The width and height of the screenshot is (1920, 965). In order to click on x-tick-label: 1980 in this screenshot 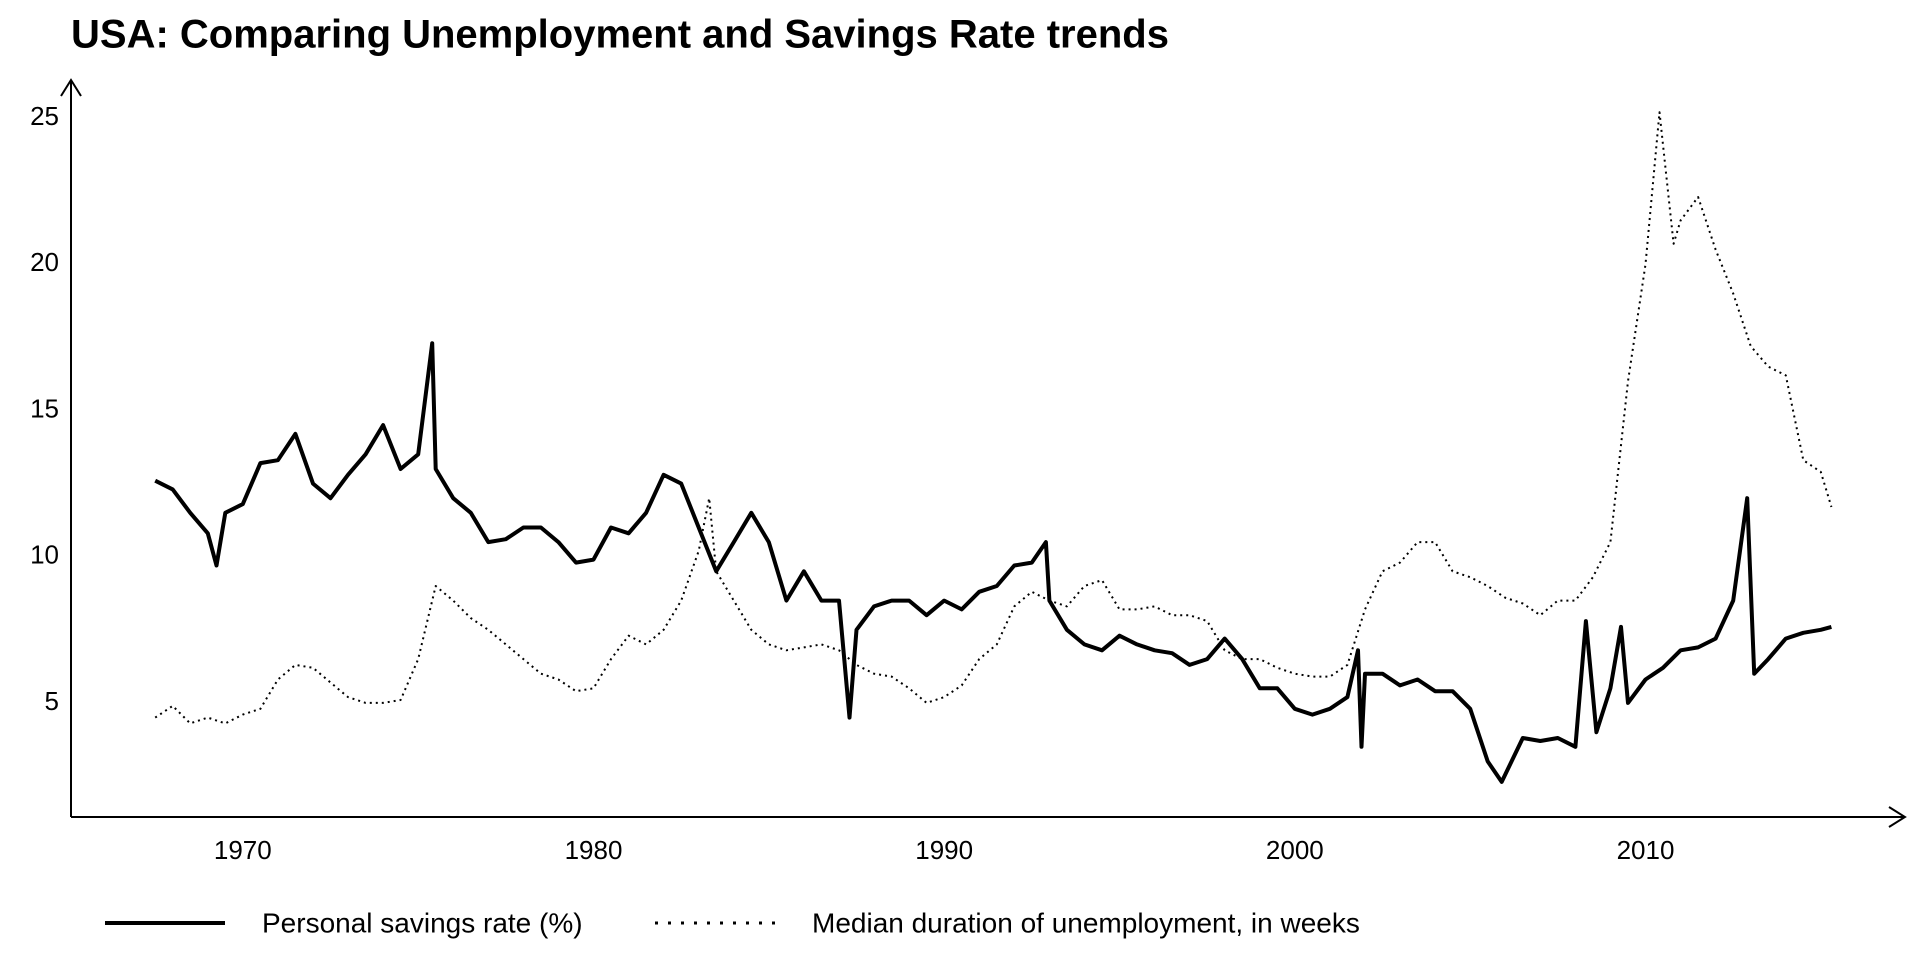, I will do `click(594, 850)`.